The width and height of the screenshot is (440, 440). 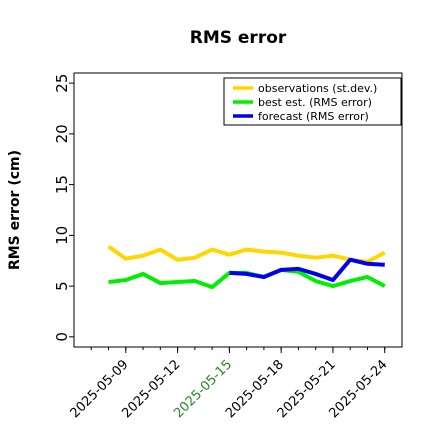 I want to click on legend-label-1: observations (st.dev.), so click(x=317, y=88).